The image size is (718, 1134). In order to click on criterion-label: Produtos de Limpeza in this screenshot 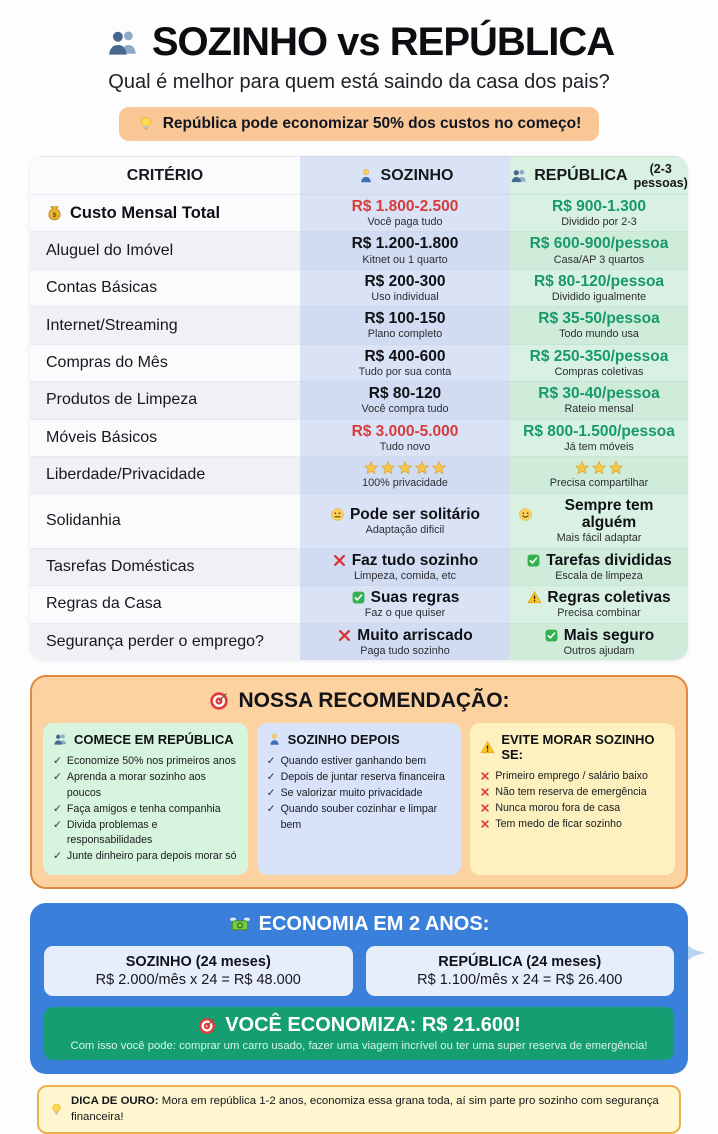, I will do `click(121, 400)`.